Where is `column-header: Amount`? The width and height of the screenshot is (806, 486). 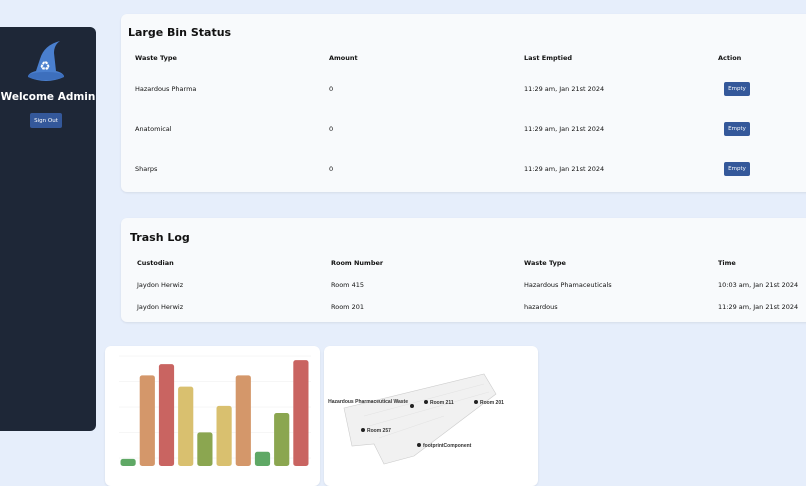
column-header: Amount is located at coordinates (343, 58).